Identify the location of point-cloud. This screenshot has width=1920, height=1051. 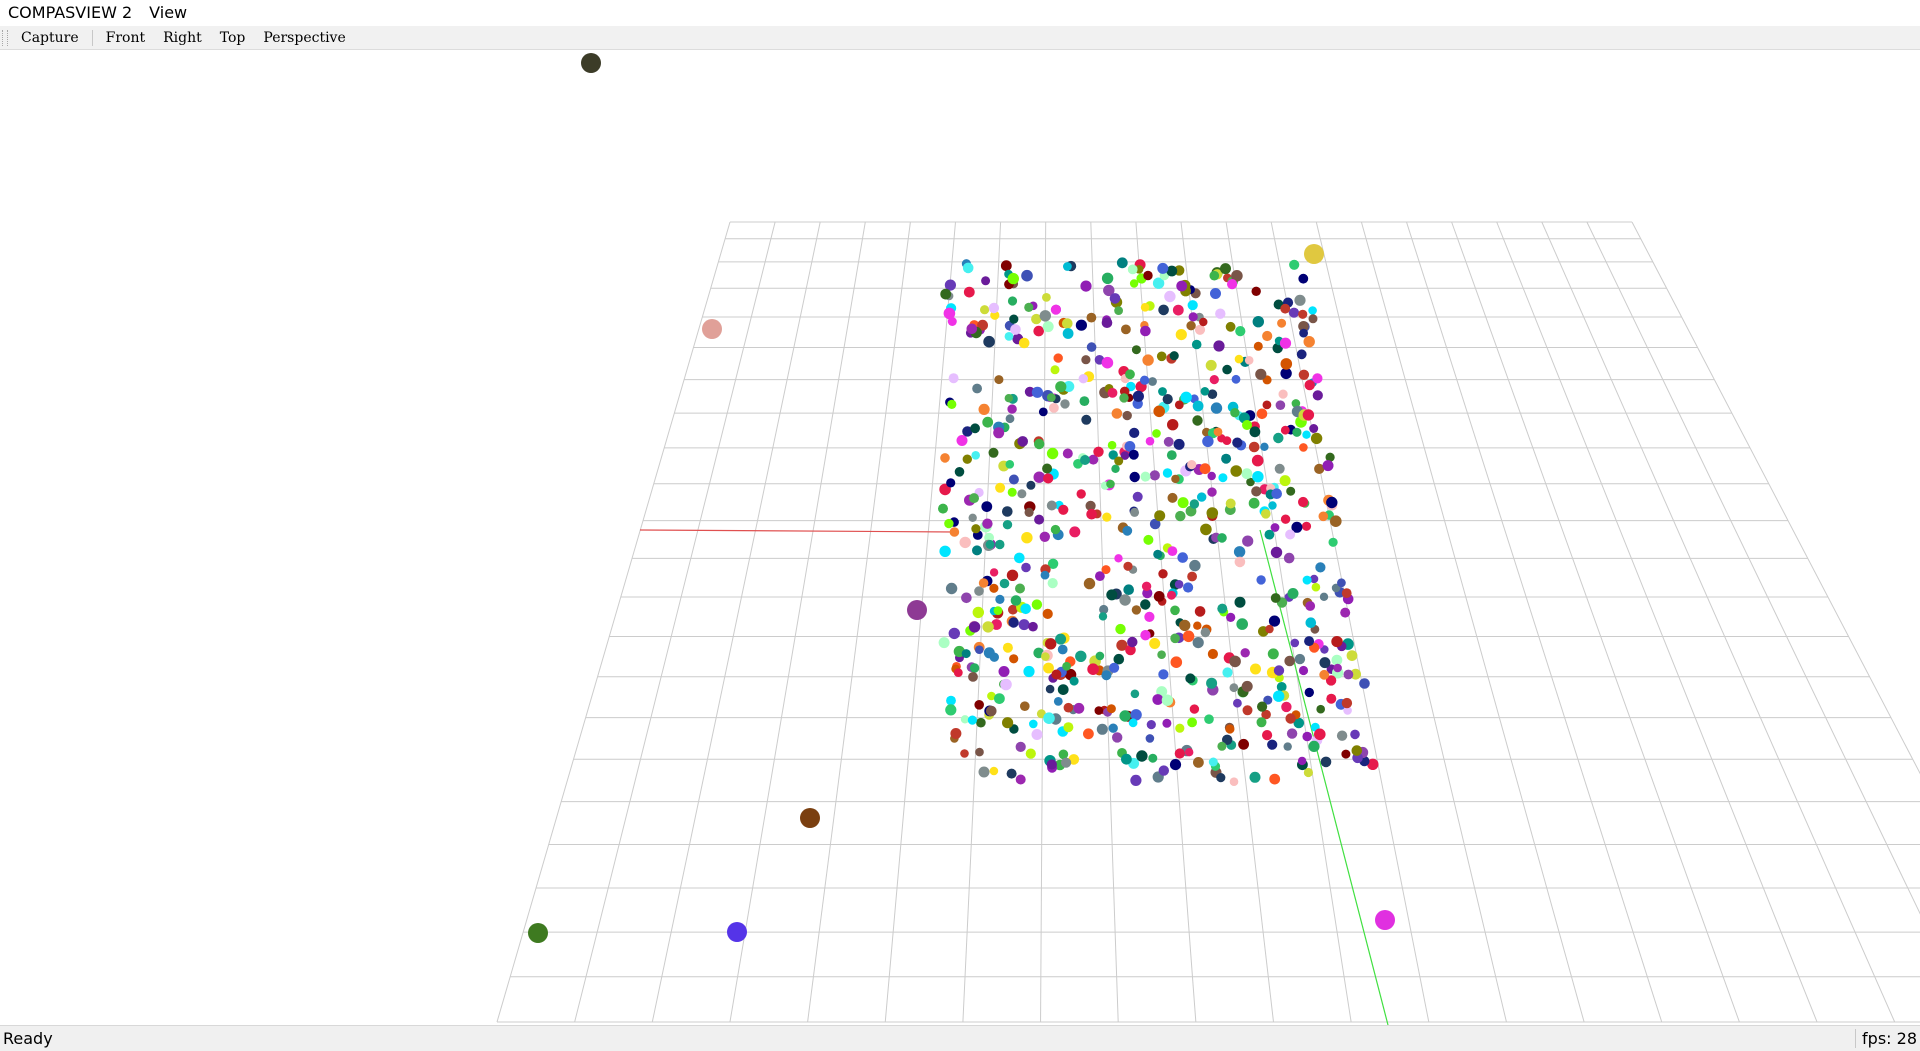
(1158, 522).